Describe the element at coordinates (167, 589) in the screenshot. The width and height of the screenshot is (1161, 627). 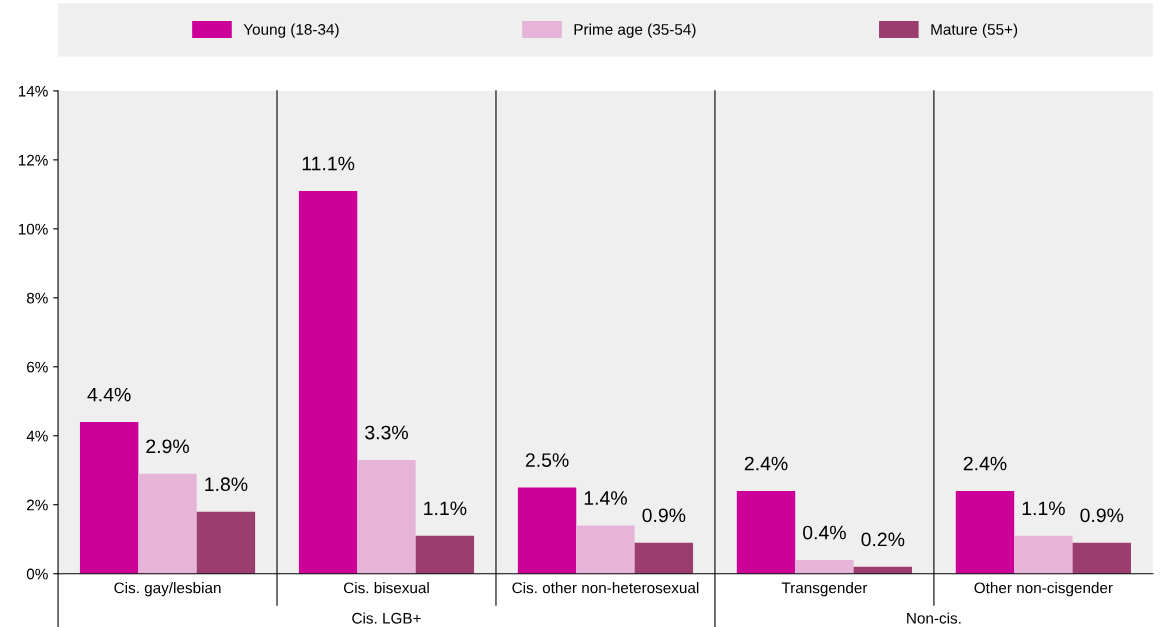
I see `x-tick-label: Cis. gay/lesbian` at that location.